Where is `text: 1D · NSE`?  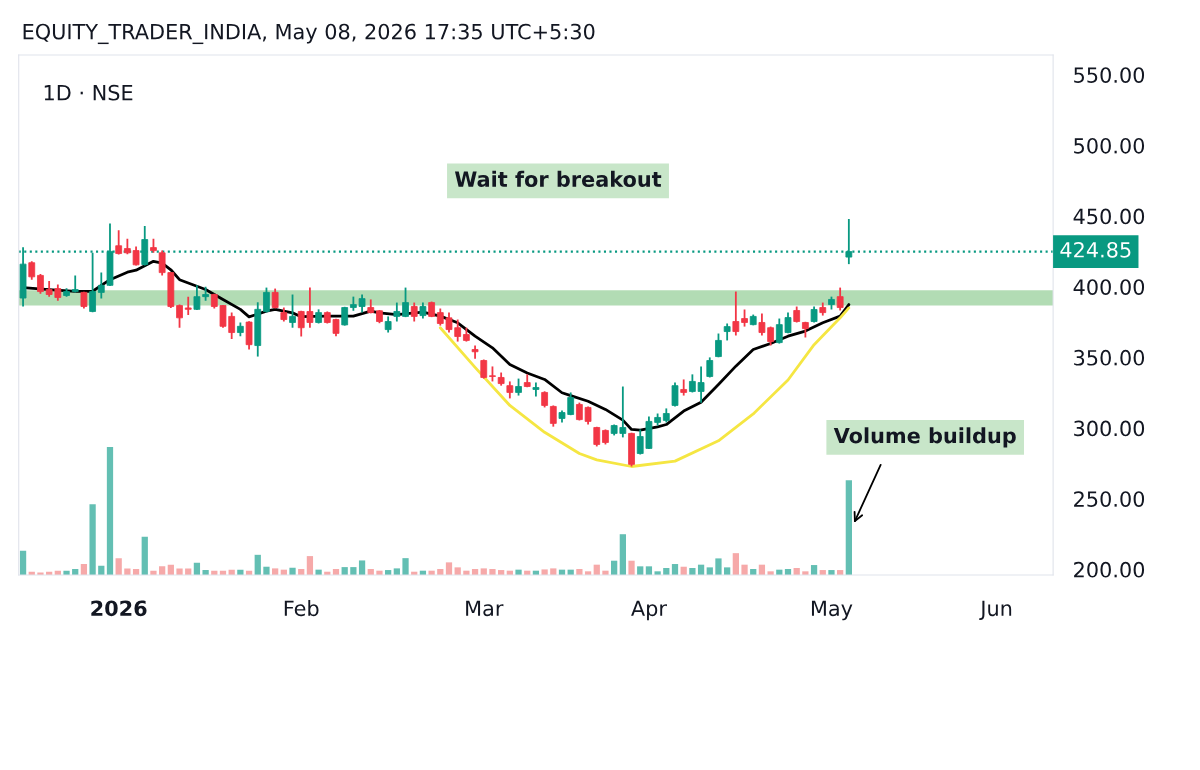 text: 1D · NSE is located at coordinates (88, 92).